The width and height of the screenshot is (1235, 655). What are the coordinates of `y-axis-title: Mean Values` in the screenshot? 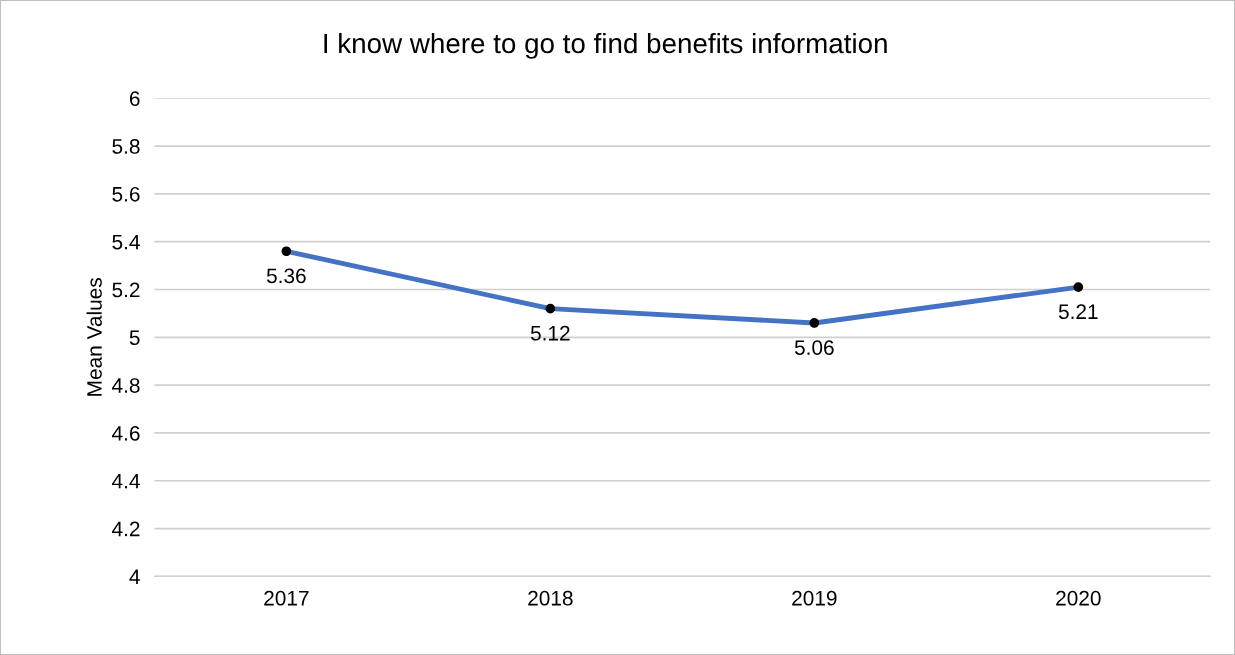 It's located at (94, 337).